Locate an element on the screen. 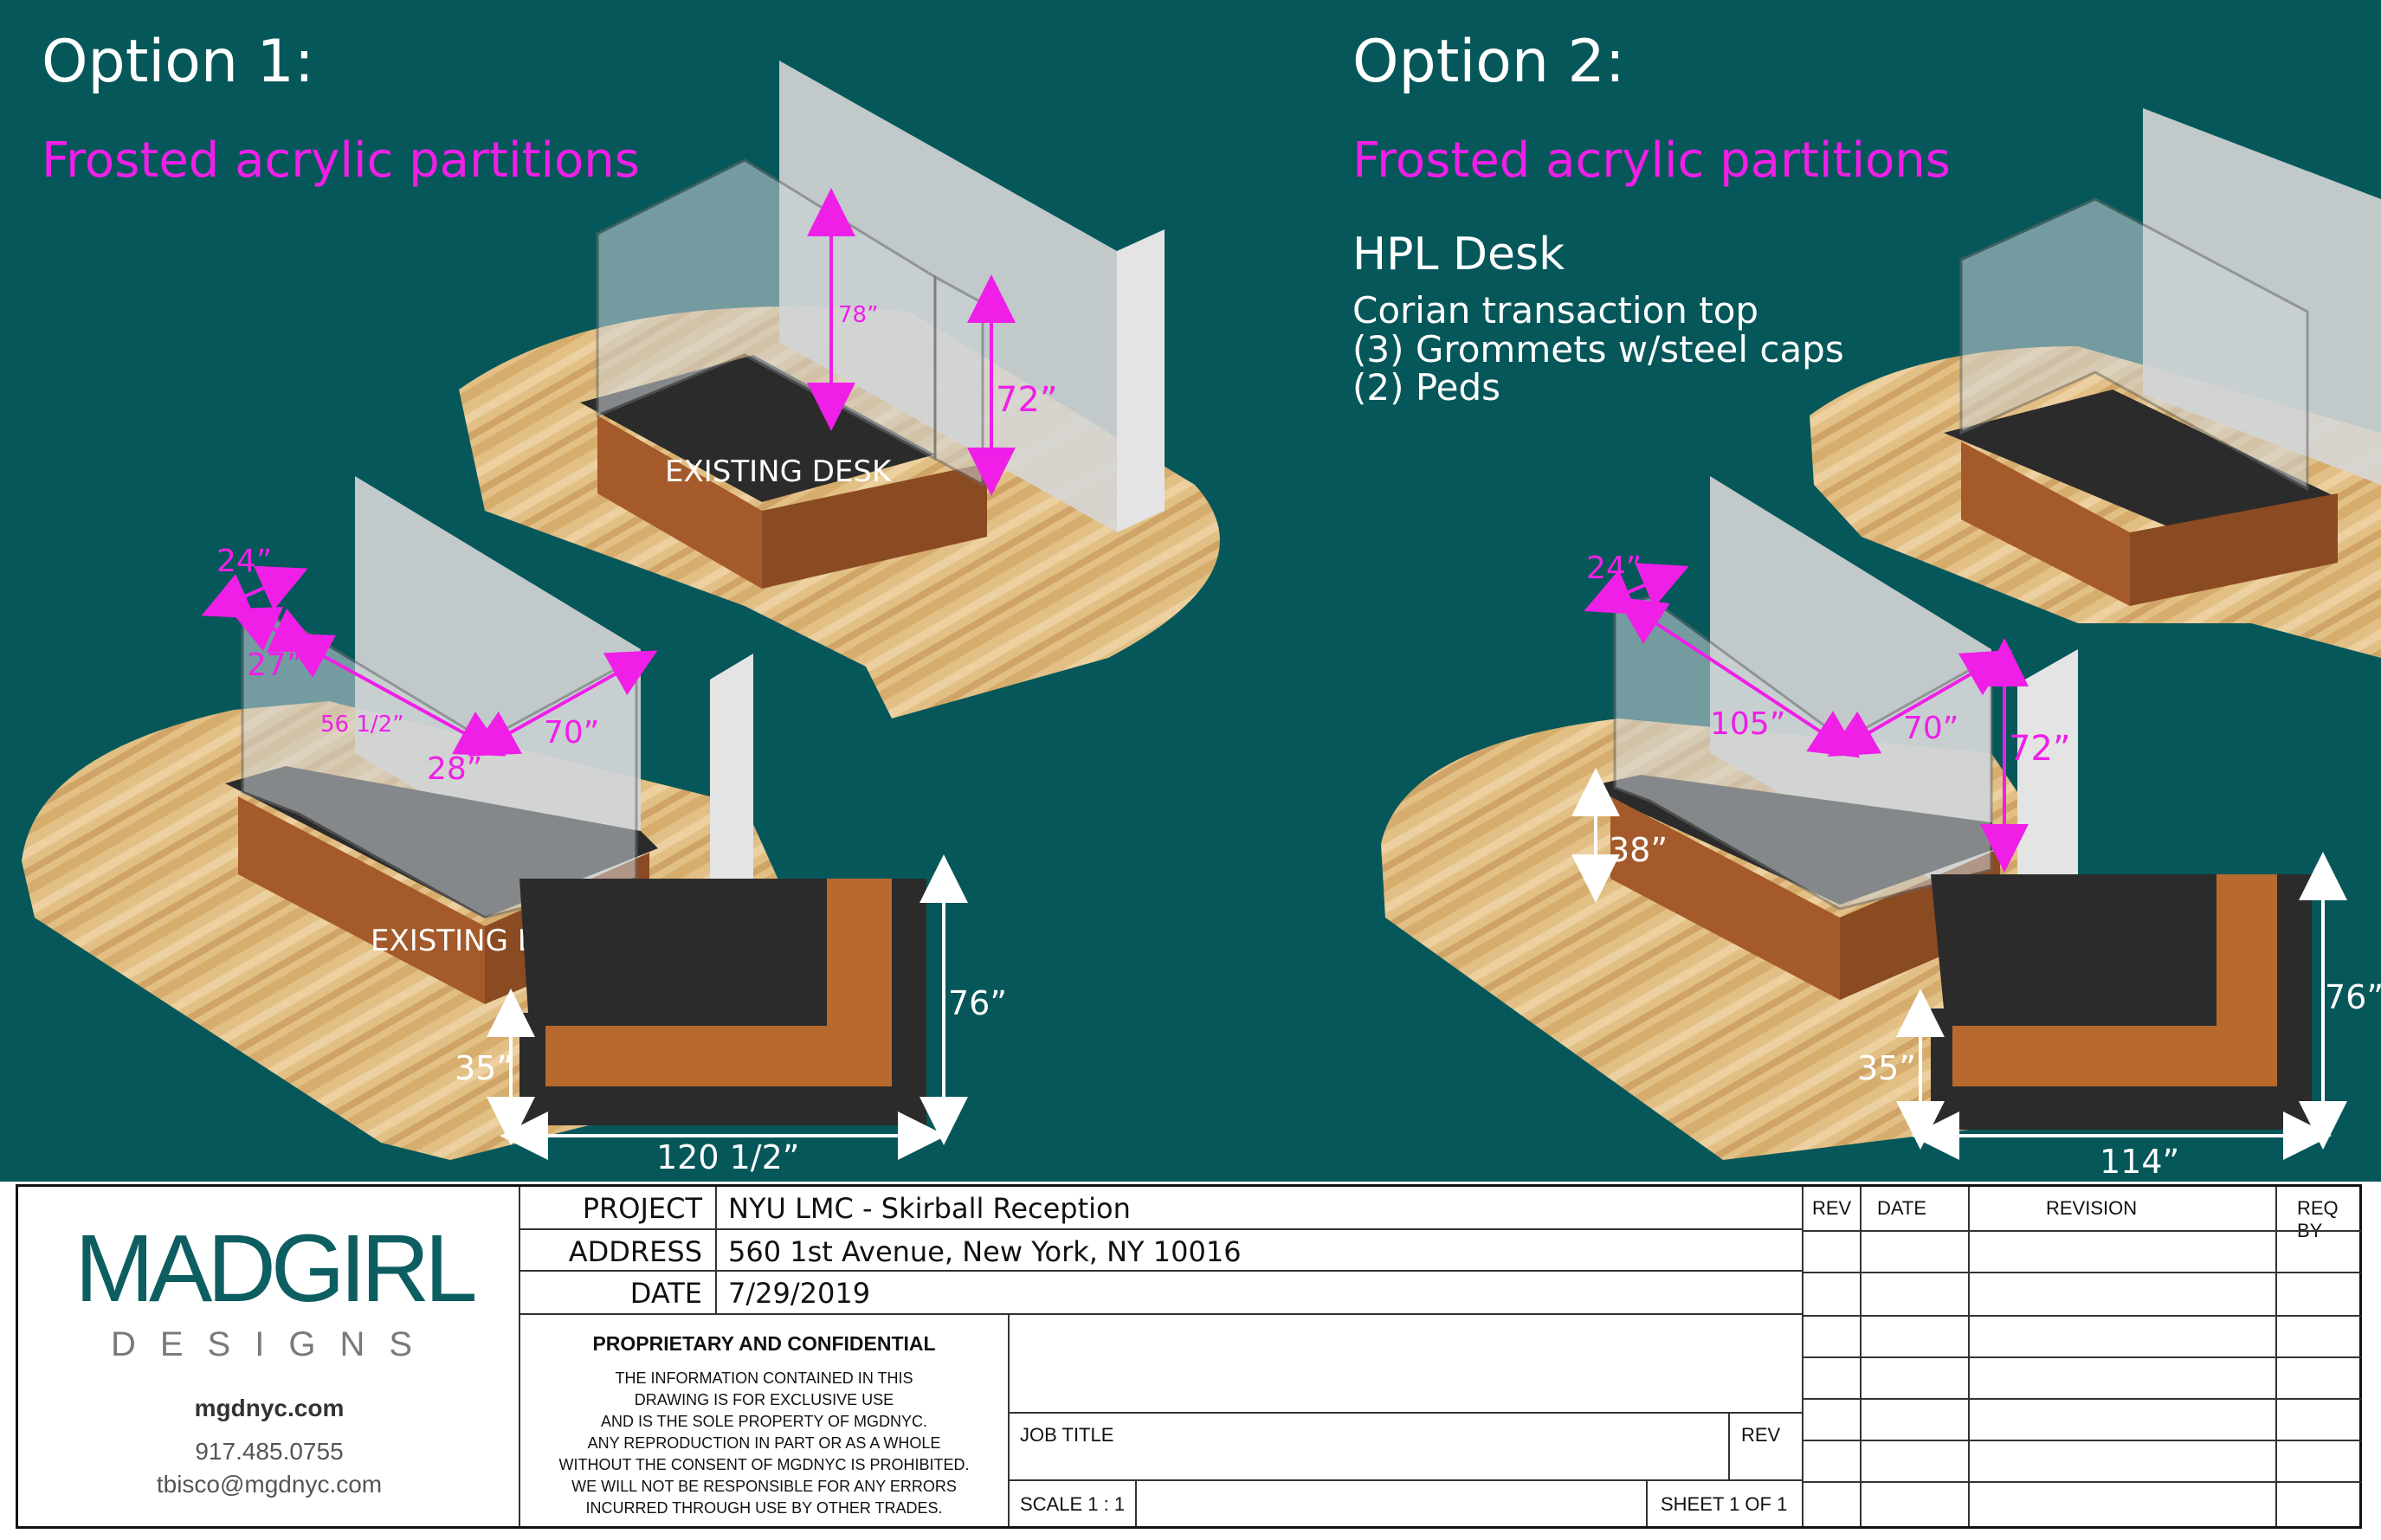 The height and width of the screenshot is (1540, 2381). scale-label: SCALE 1 : 1 is located at coordinates (1073, 1504).